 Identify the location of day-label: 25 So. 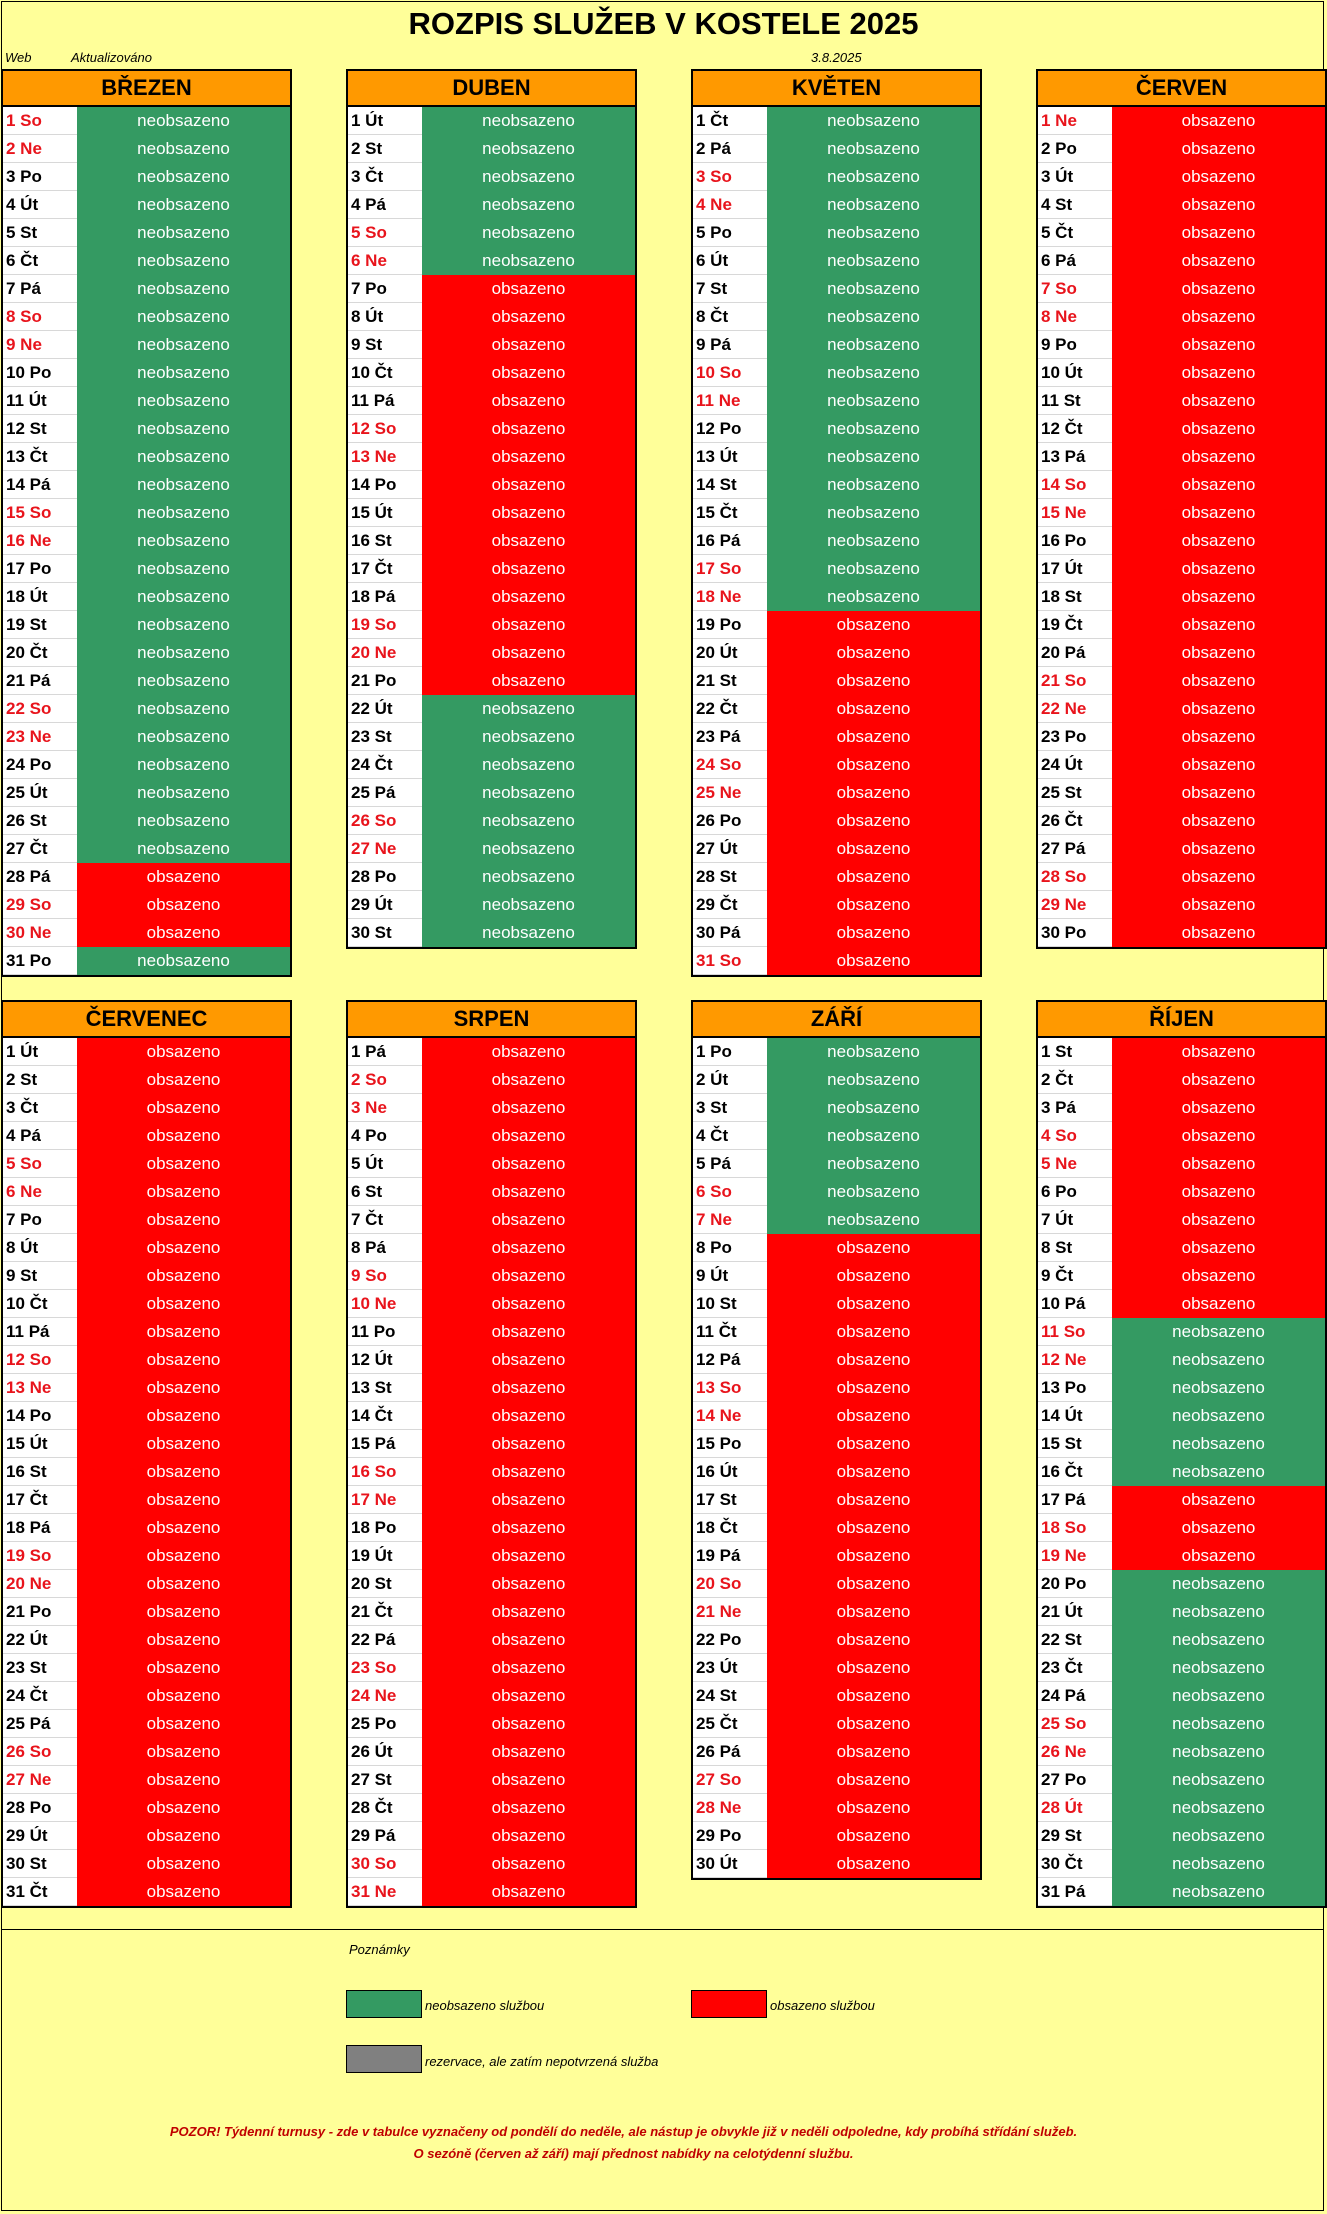
(1075, 1724).